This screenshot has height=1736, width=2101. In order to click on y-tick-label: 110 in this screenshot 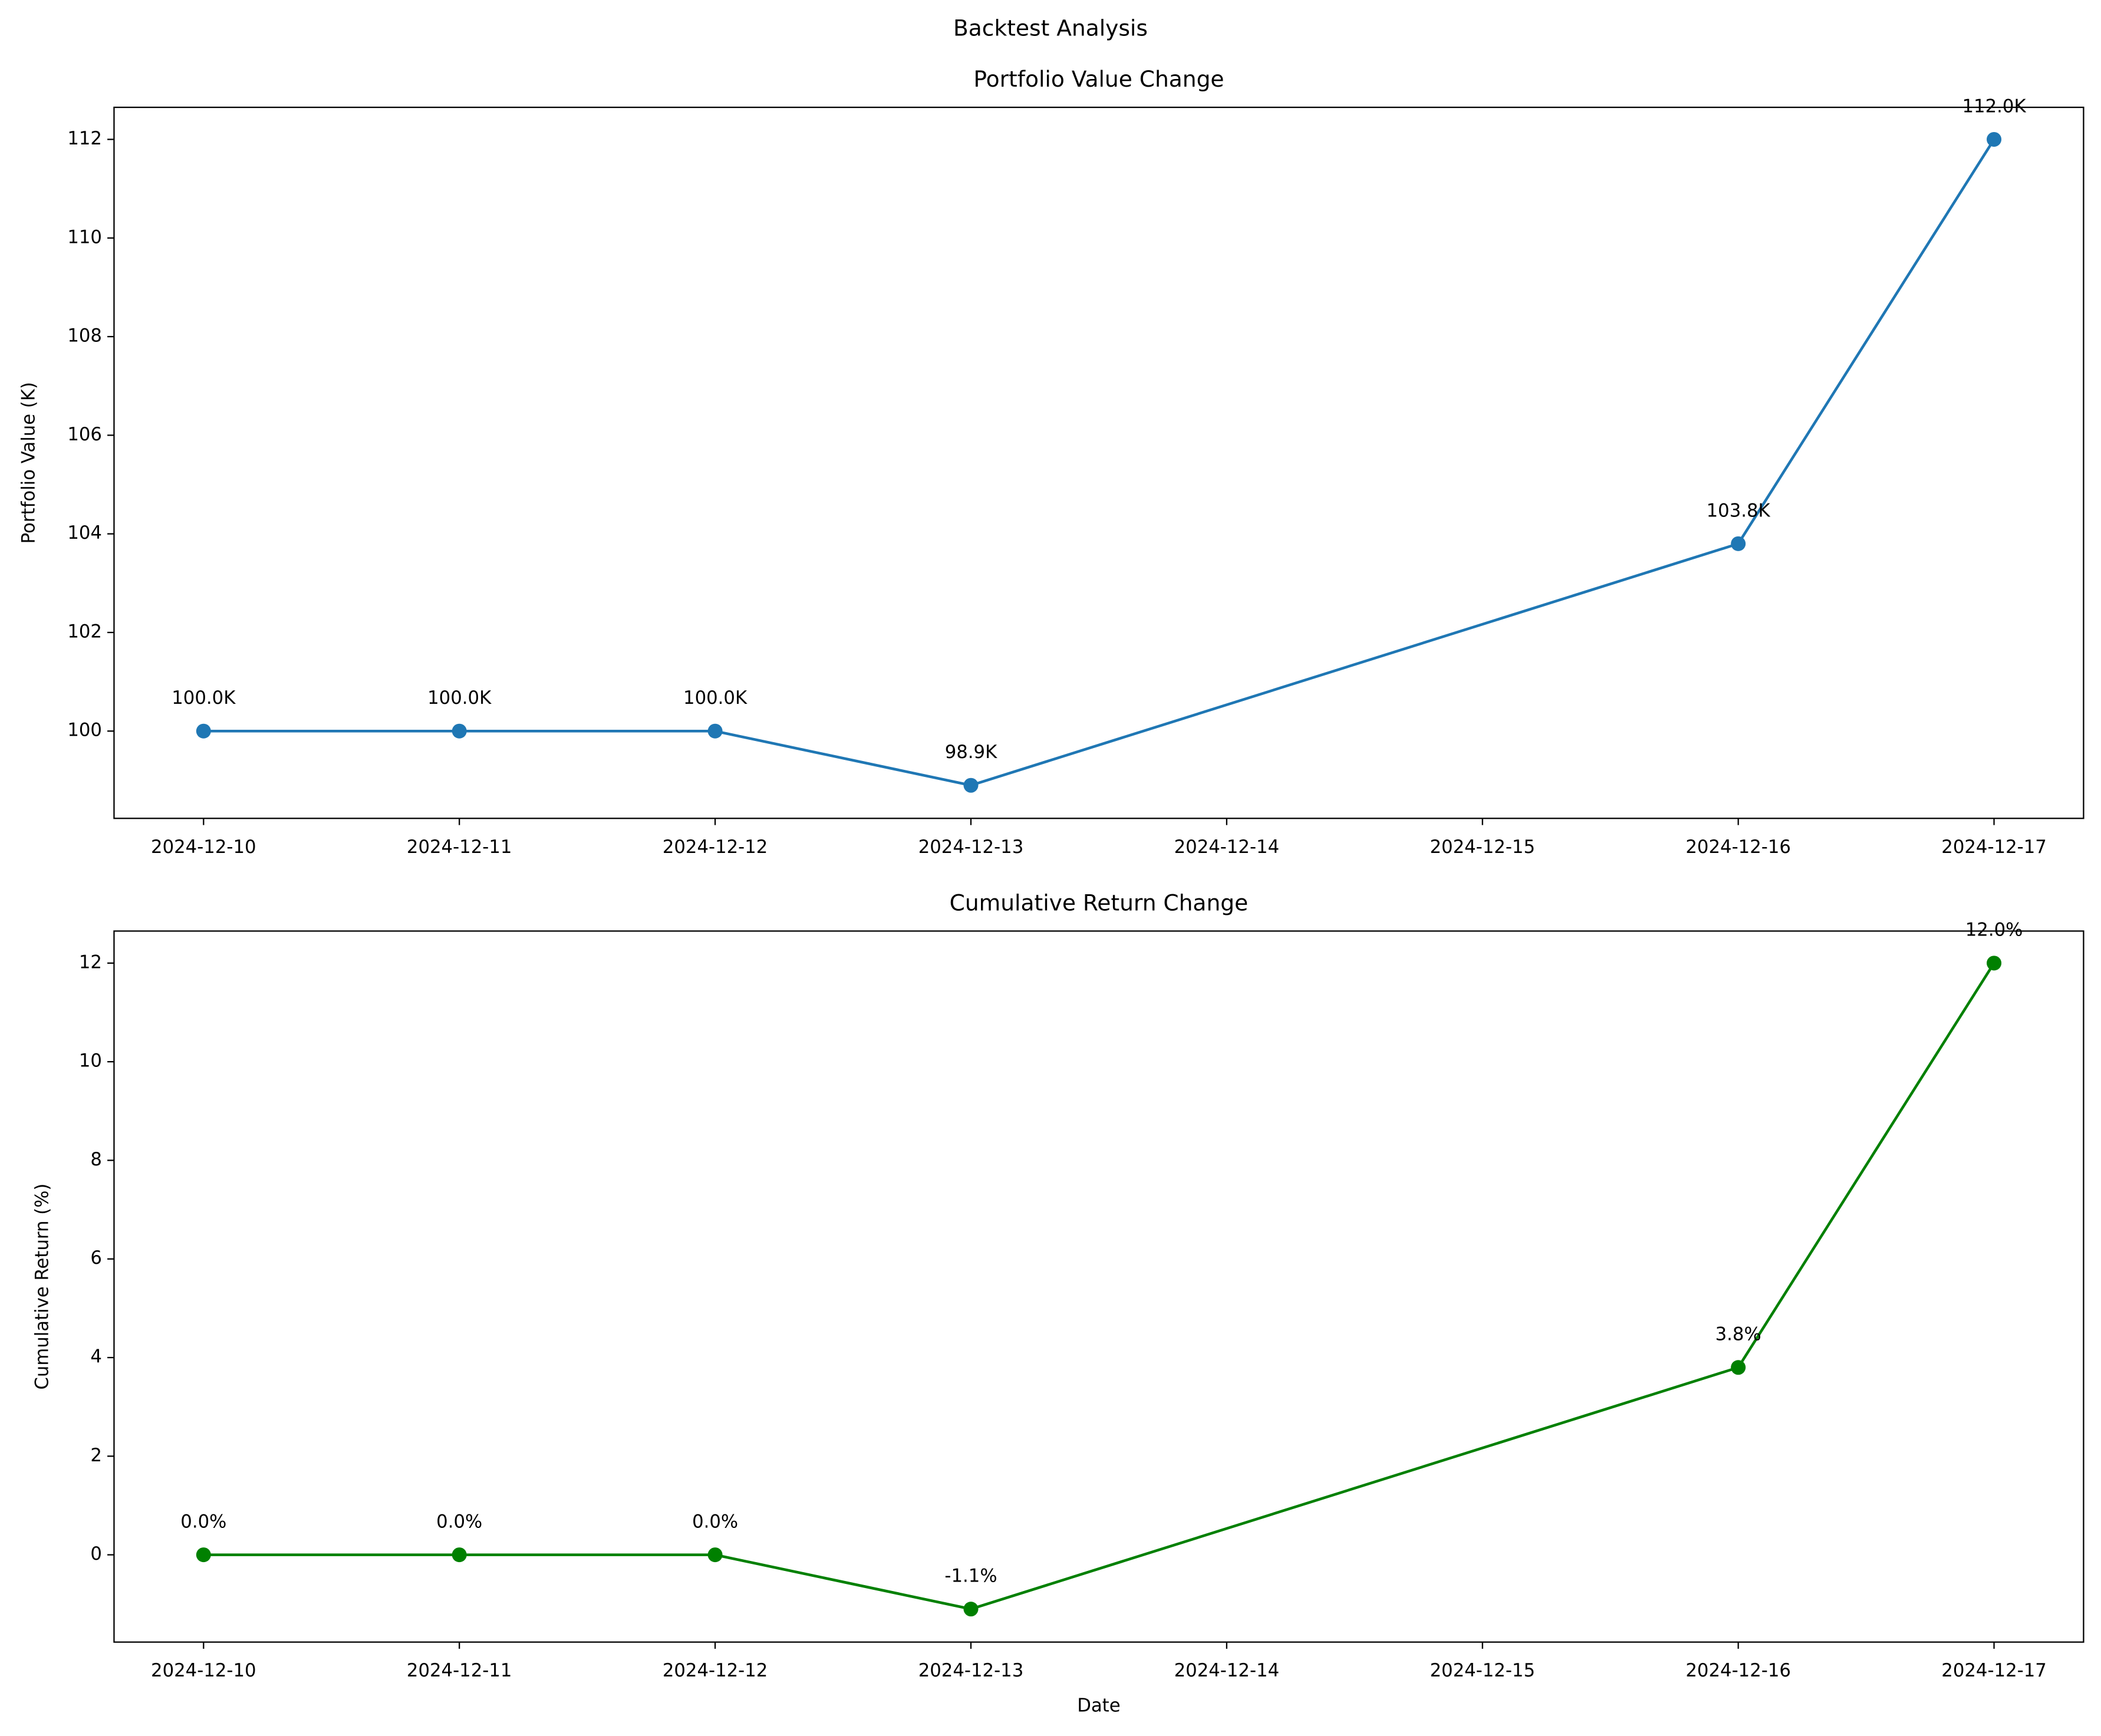, I will do `click(84, 237)`.